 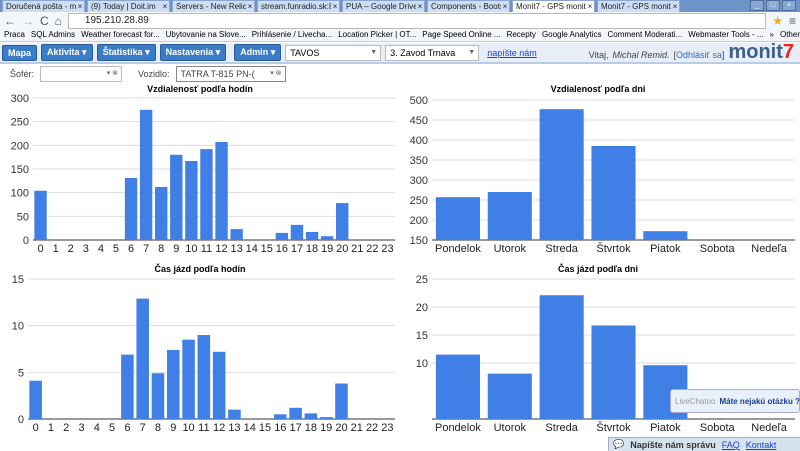 I want to click on write-us-link: napíšte nám, so click(x=512, y=52).